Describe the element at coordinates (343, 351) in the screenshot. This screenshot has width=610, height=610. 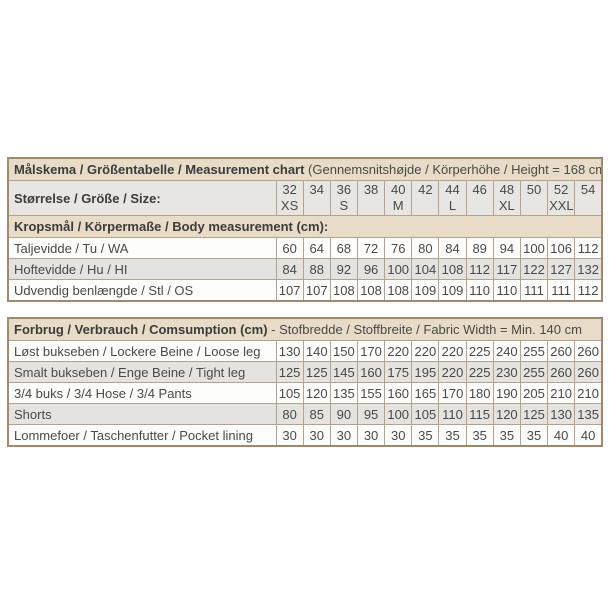
I see `value-cell: 150` at that location.